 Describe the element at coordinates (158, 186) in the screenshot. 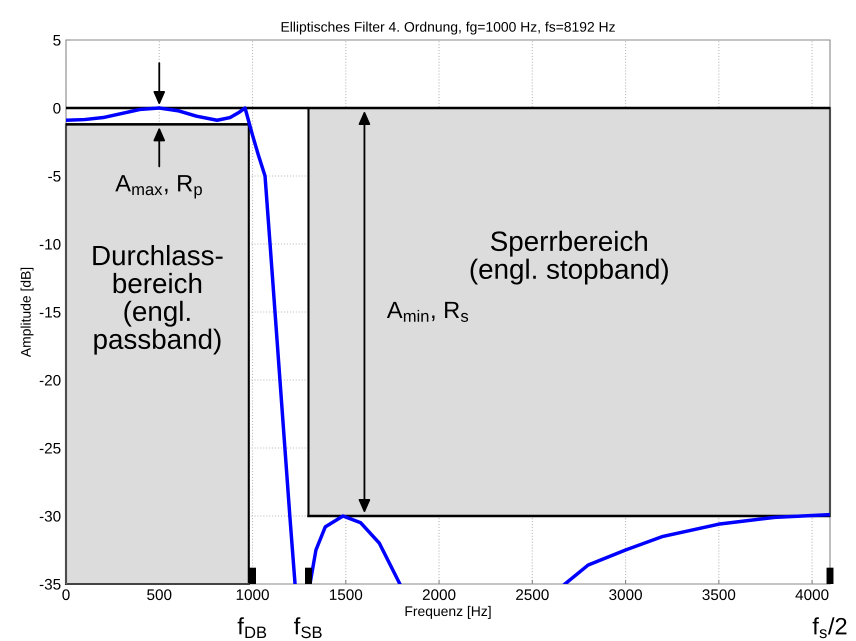

I see `annotation: A$_{max}$, R$_{p}$` at that location.